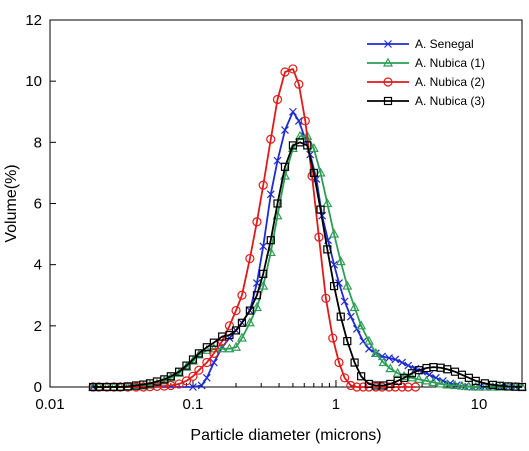  Describe the element at coordinates (193, 404) in the screenshot. I see `x-tick-label: 0.1` at that location.